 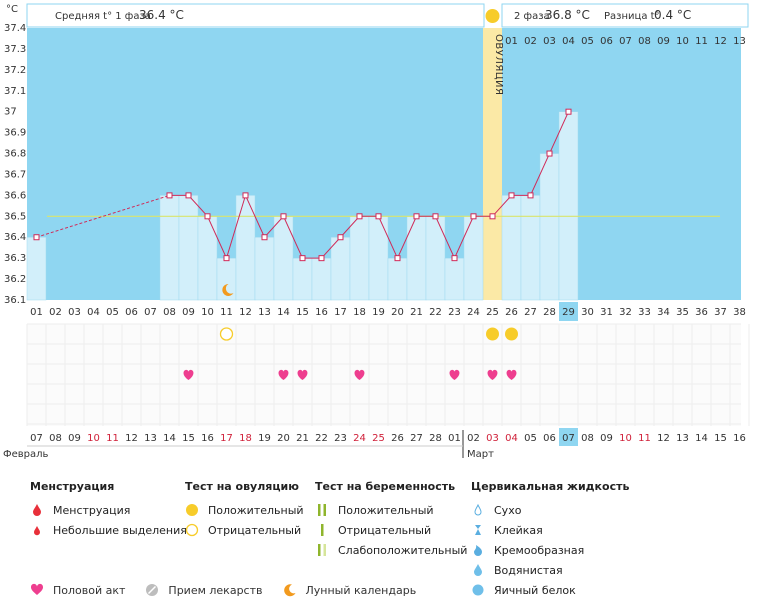 I want to click on ovulation-sun-icon, so click(x=492, y=16).